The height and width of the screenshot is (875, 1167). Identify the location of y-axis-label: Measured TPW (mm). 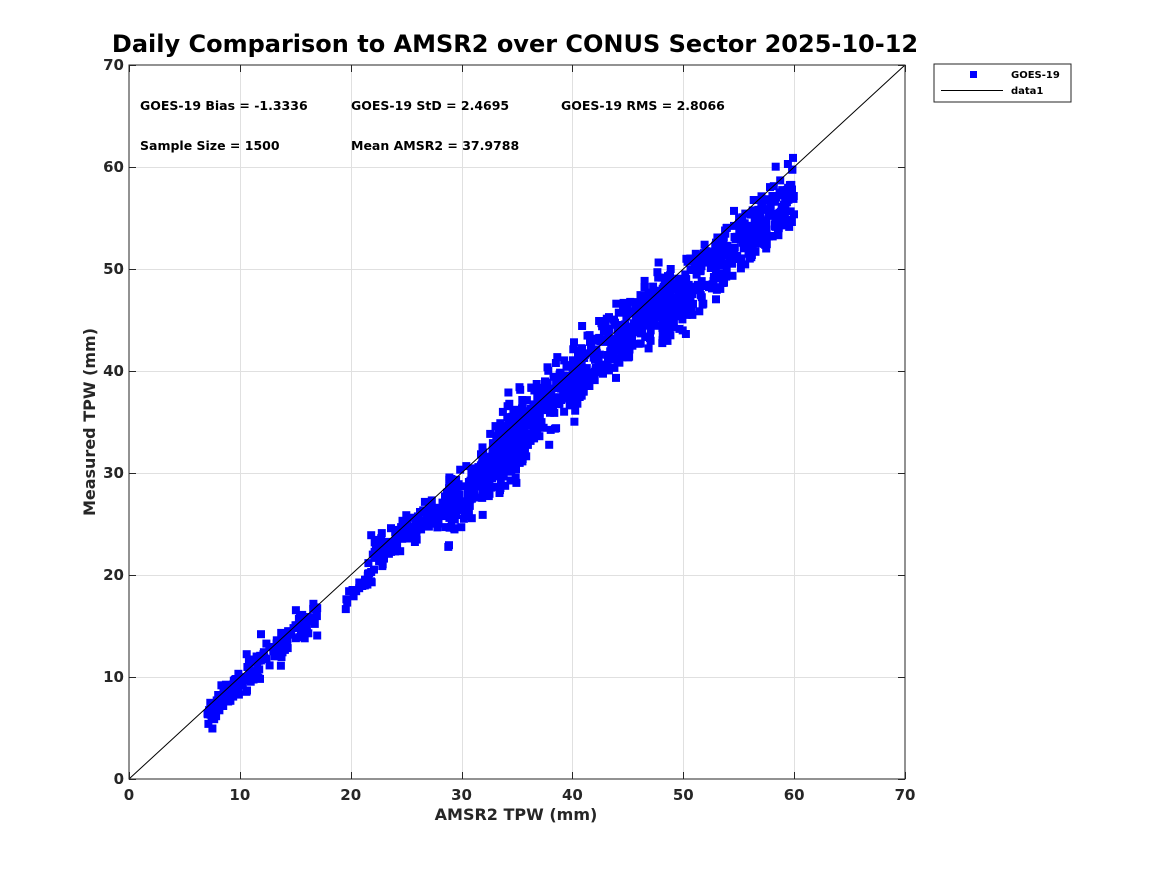
(89, 422).